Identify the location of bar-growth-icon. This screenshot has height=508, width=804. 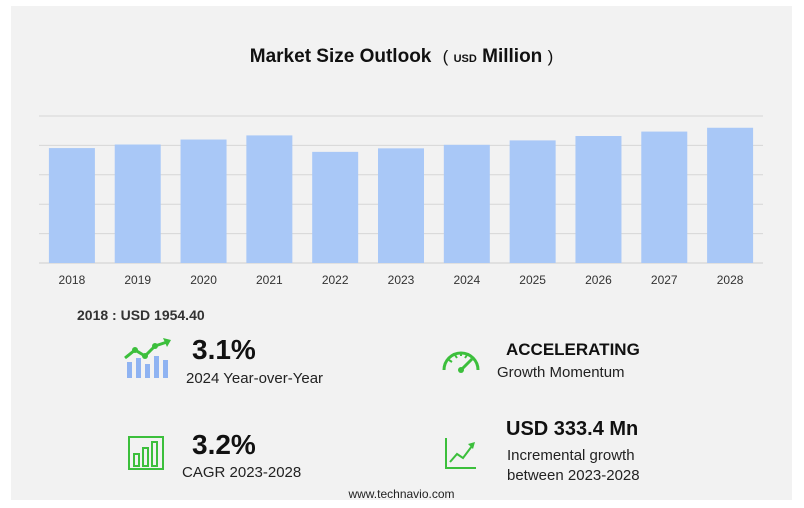
(146, 453).